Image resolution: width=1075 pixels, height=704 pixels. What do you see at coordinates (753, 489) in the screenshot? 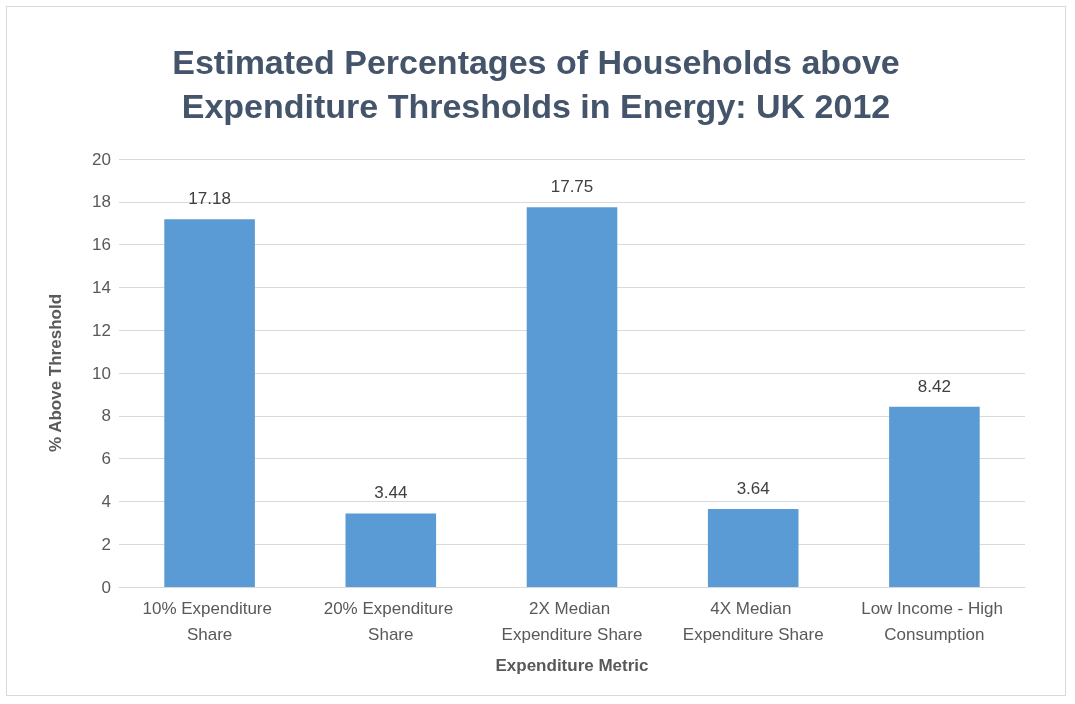
I see `data-label: 3.64` at bounding box center [753, 489].